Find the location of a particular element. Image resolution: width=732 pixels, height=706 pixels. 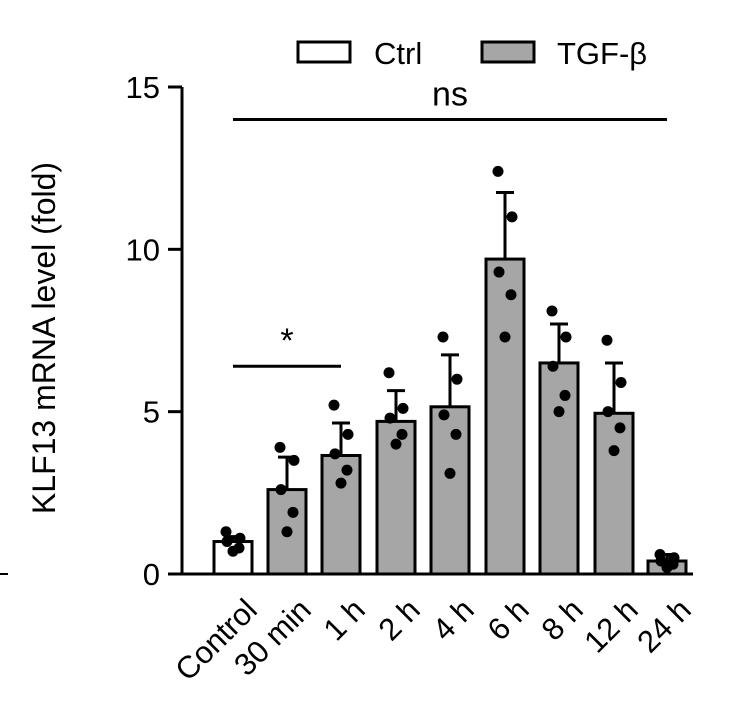

significance-label: ns is located at coordinates (450, 94).